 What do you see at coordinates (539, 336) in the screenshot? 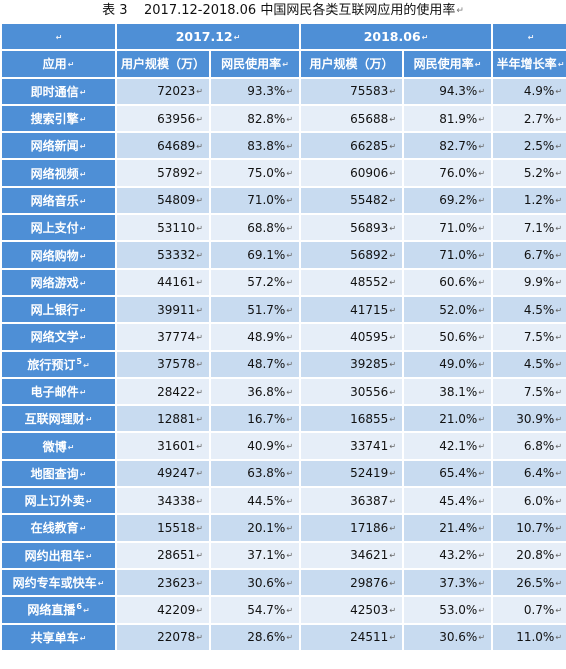
I see `cell-value: 7.5%` at bounding box center [539, 336].